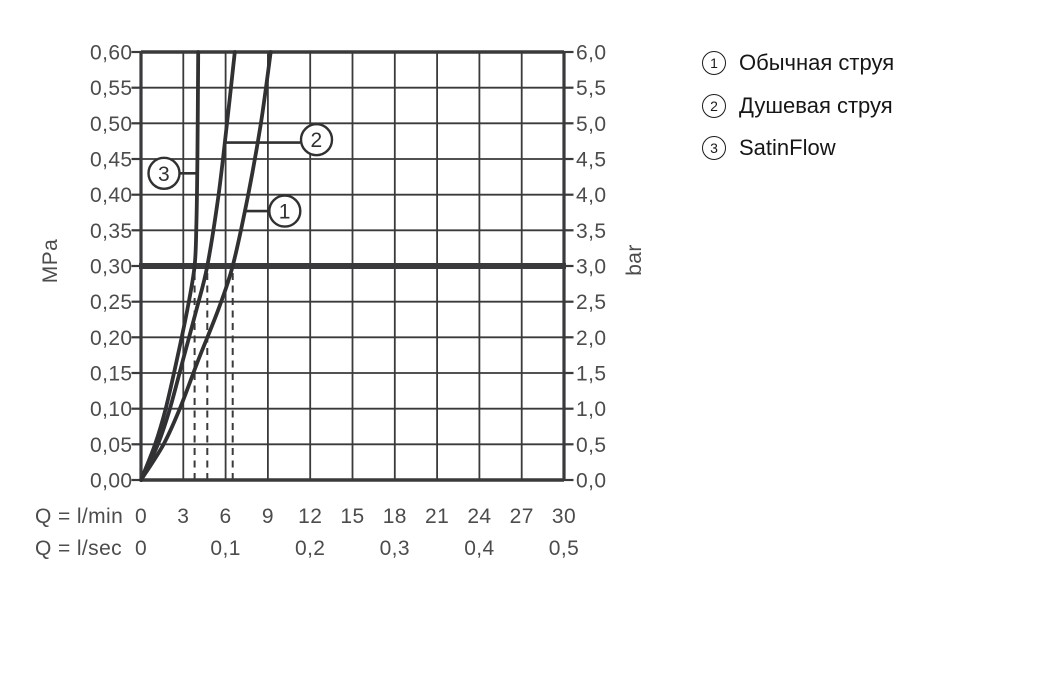 This screenshot has width=1059, height=675. I want to click on x-tick-label-lmin: 30, so click(564, 516).